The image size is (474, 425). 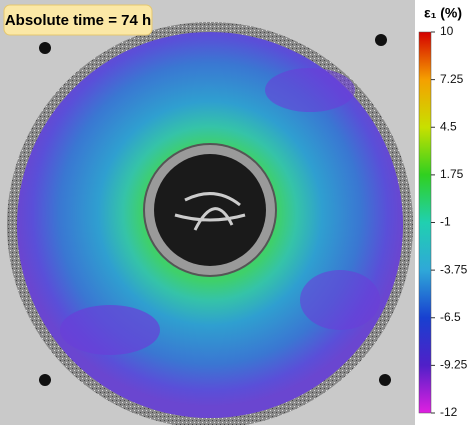 I want to click on tick-label: 7.25, so click(x=452, y=79).